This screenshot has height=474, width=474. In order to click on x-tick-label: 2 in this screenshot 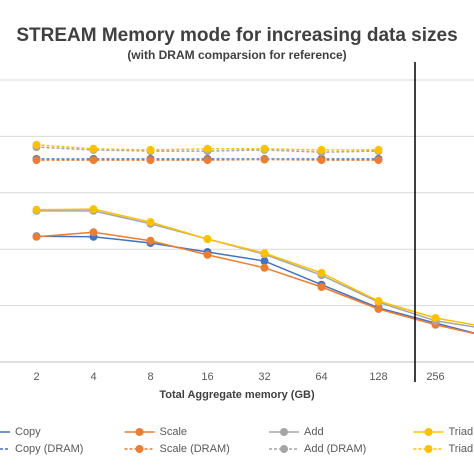, I will do `click(36, 377)`.